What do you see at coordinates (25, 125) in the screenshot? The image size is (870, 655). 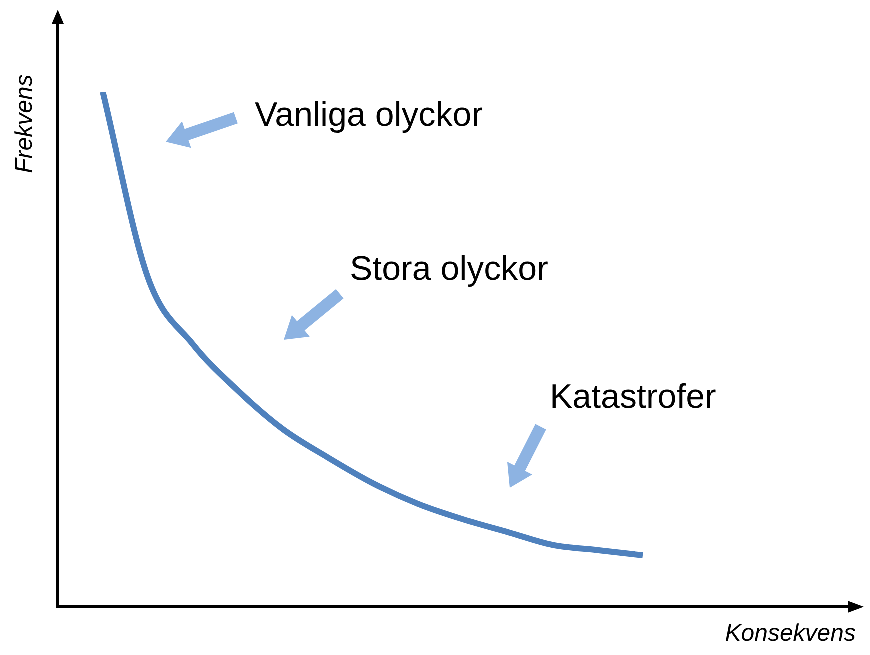 I see `y-axis-title: Frekvens` at bounding box center [25, 125].